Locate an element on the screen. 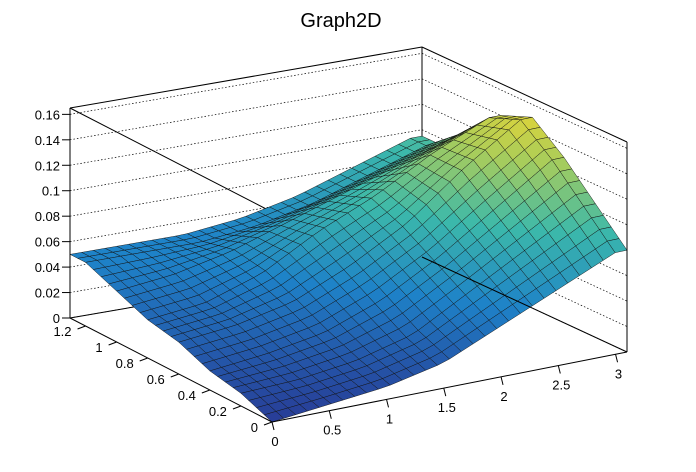 Image resolution: width=696 pixels, height=472 pixels. x-axis-line is located at coordinates (449, 387).